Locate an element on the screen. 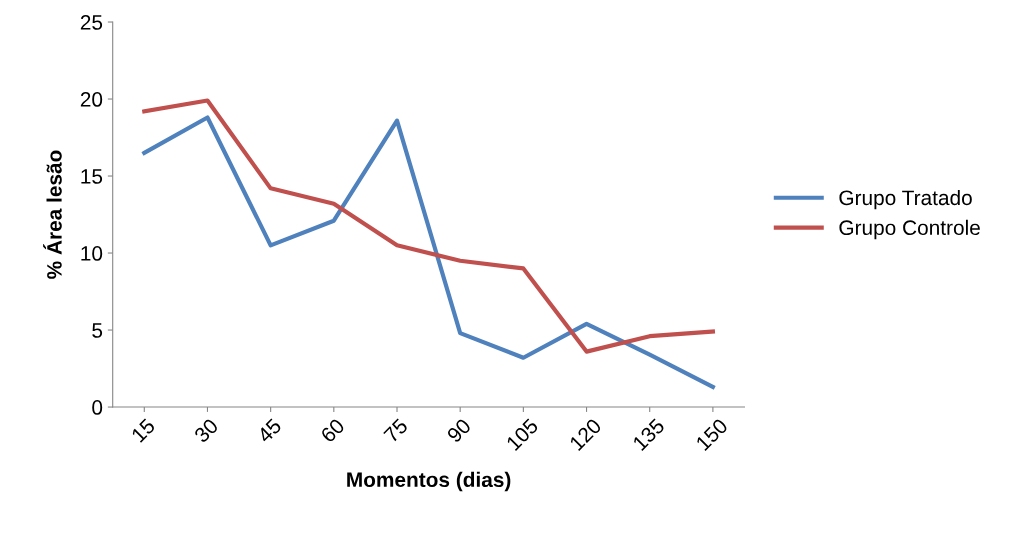 This screenshot has width=1034, height=537. x-tick-label: 15 is located at coordinates (143, 430).